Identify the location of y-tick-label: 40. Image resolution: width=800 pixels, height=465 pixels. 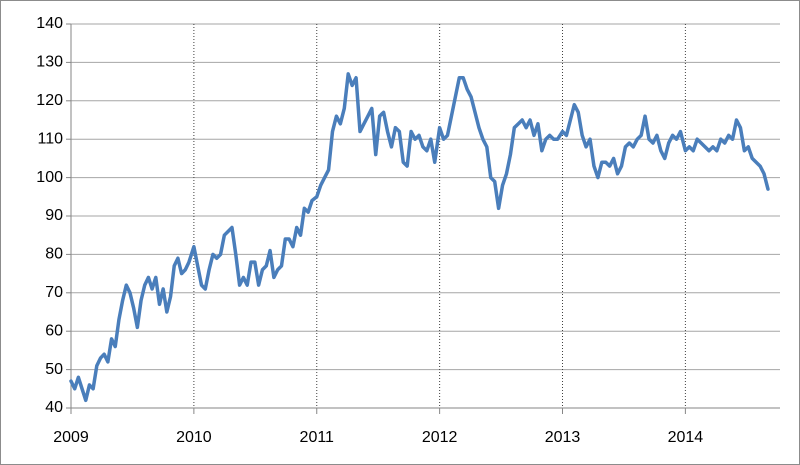
(54, 407).